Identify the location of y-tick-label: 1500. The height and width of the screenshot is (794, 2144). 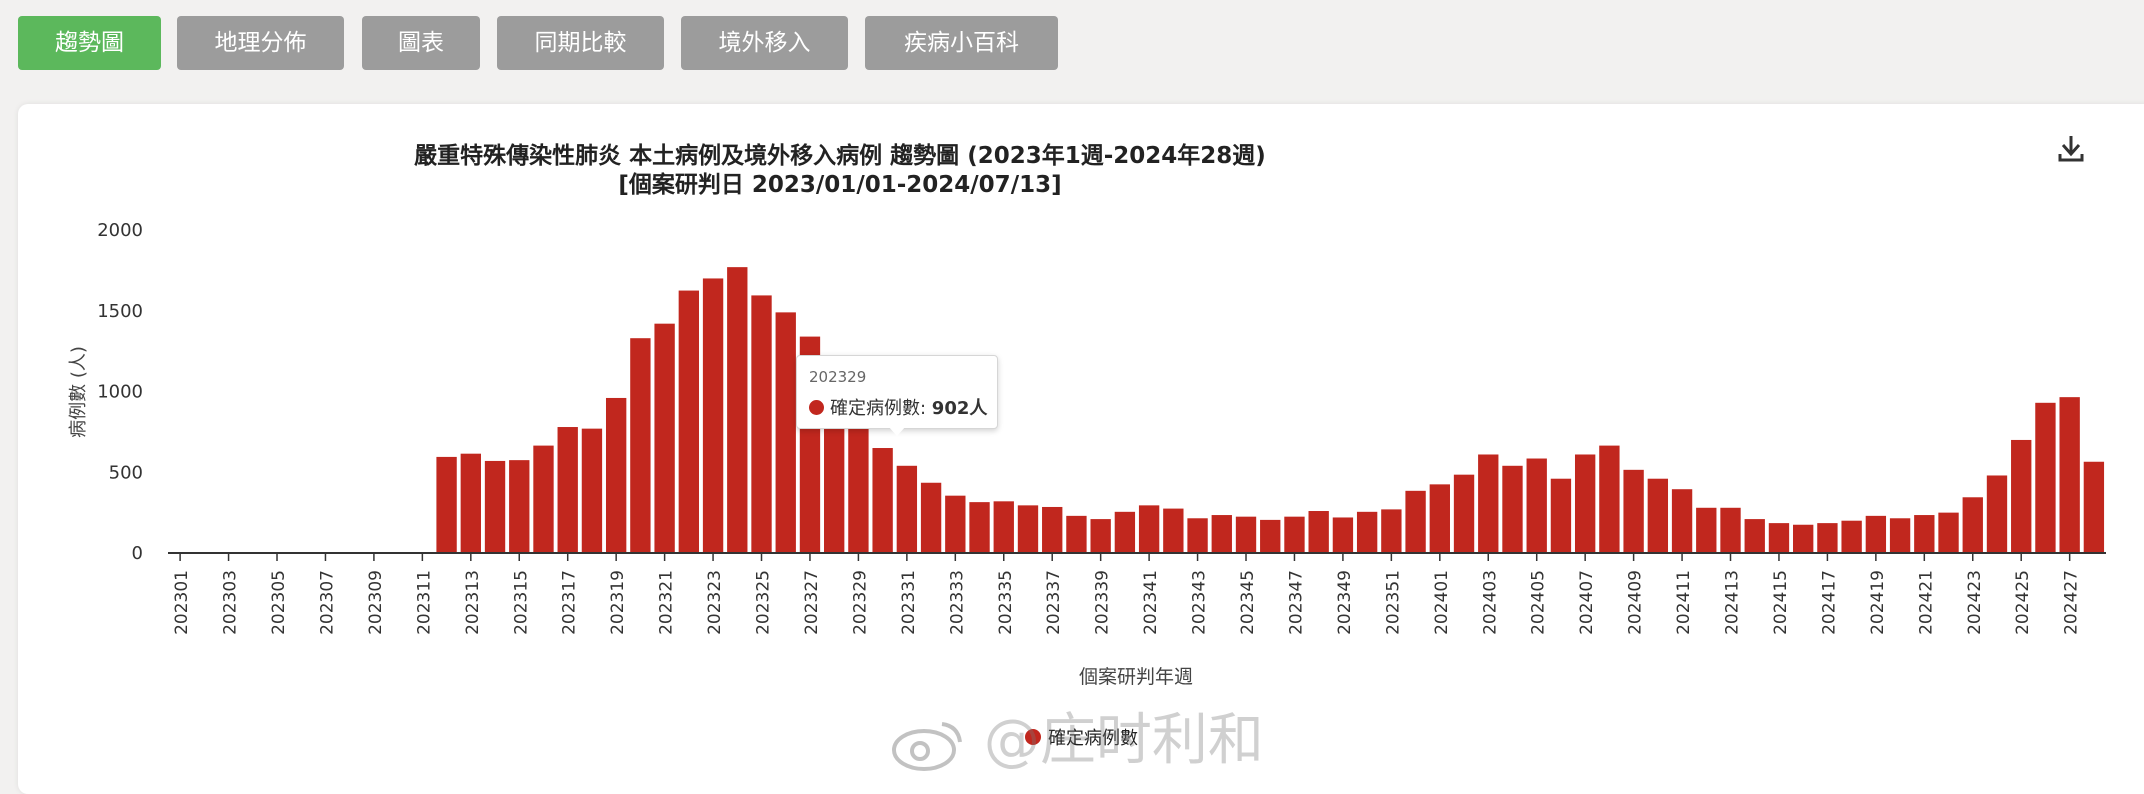
(120, 311).